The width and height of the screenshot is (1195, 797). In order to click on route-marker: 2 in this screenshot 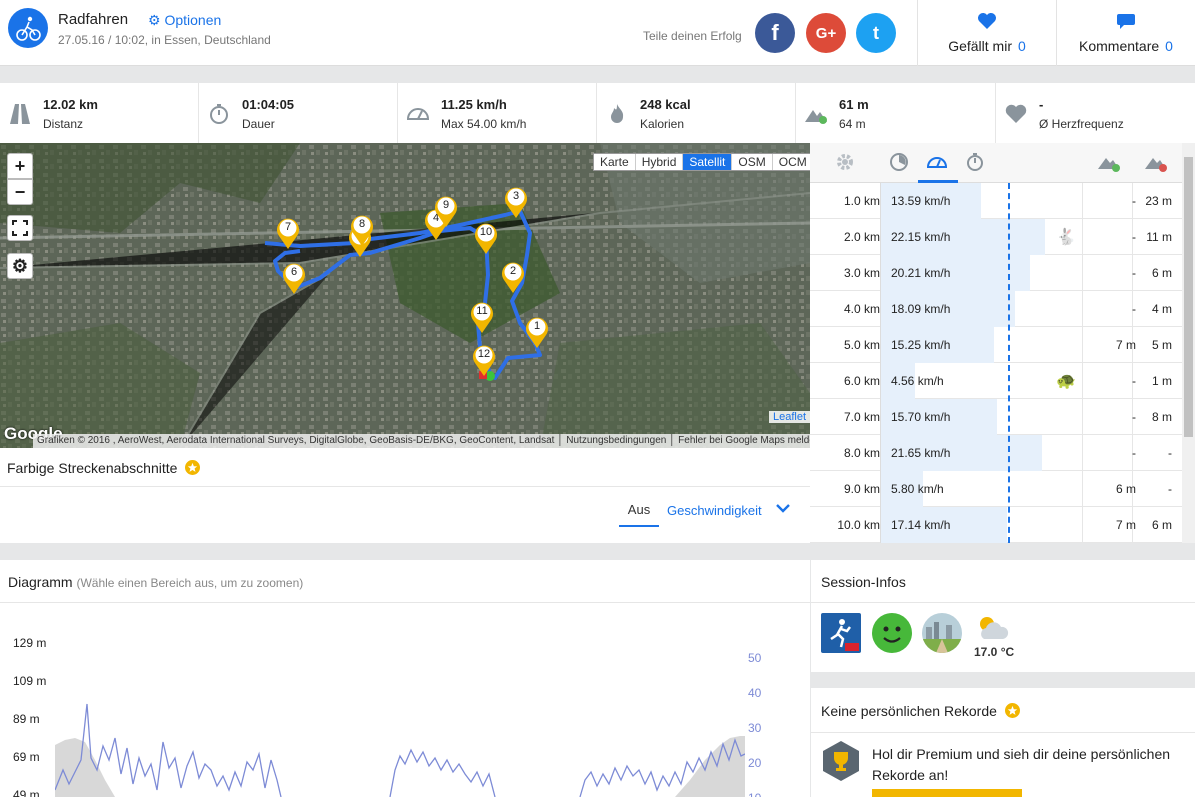, I will do `click(513, 277)`.